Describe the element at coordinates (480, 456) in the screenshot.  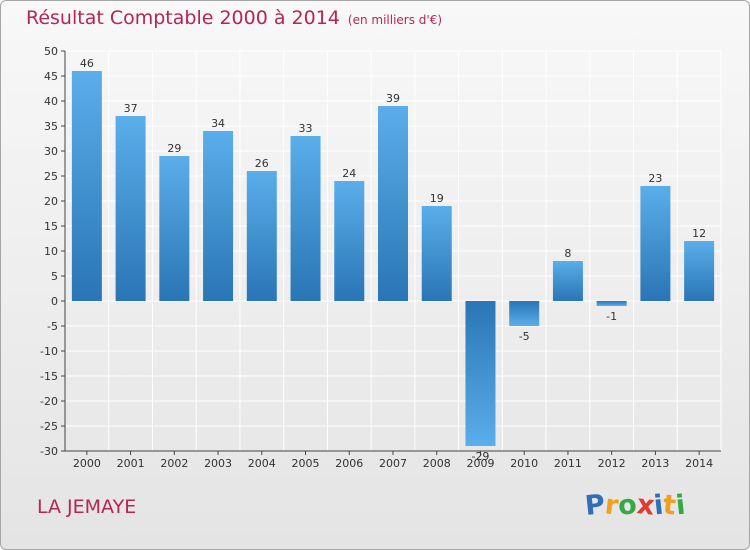
I see `data-label-2009: -29` at that location.